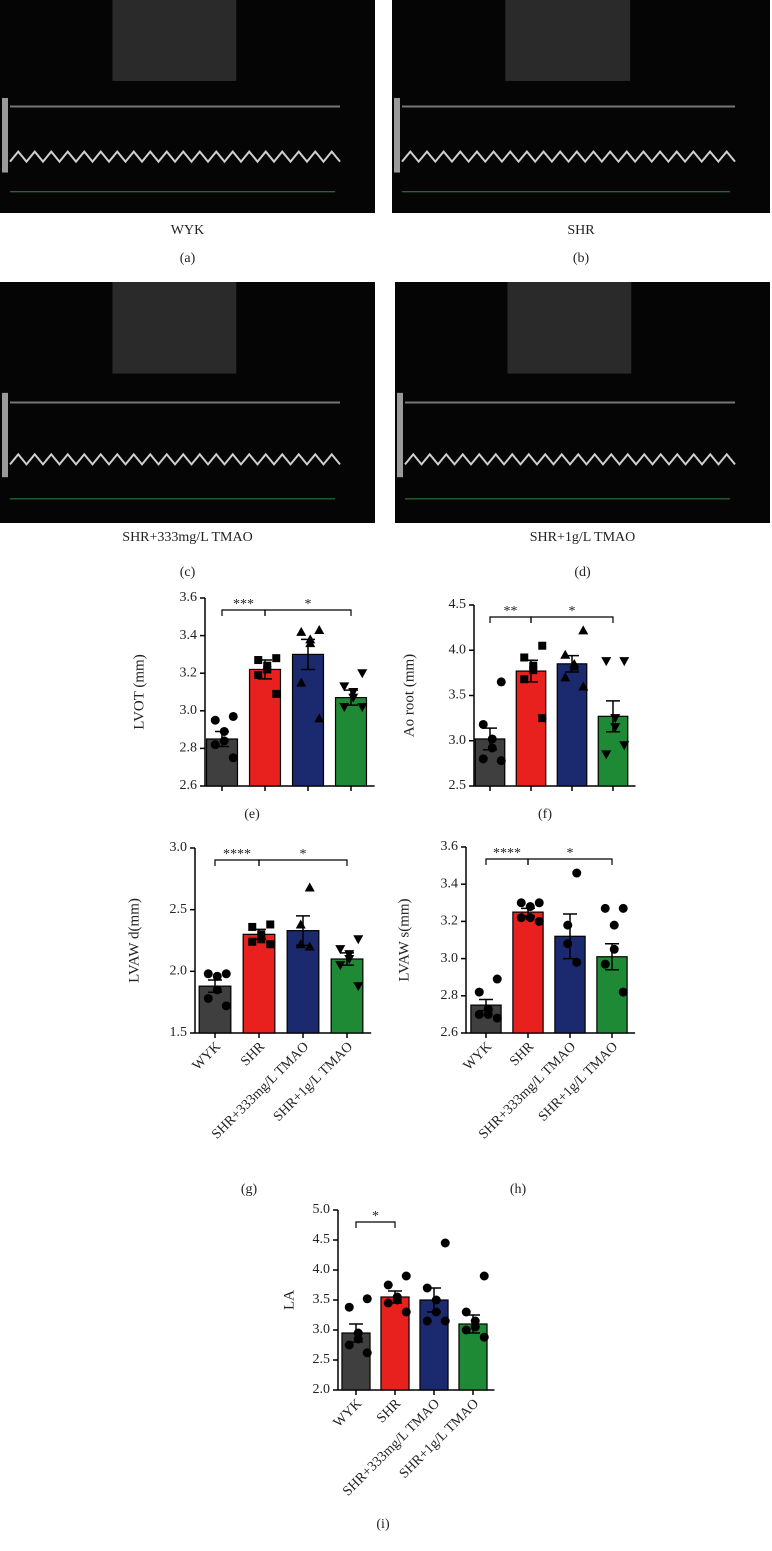 The height and width of the screenshot is (1551, 772). Describe the element at coordinates (522, 1054) in the screenshot. I see `x-tick-label: SHR` at that location.